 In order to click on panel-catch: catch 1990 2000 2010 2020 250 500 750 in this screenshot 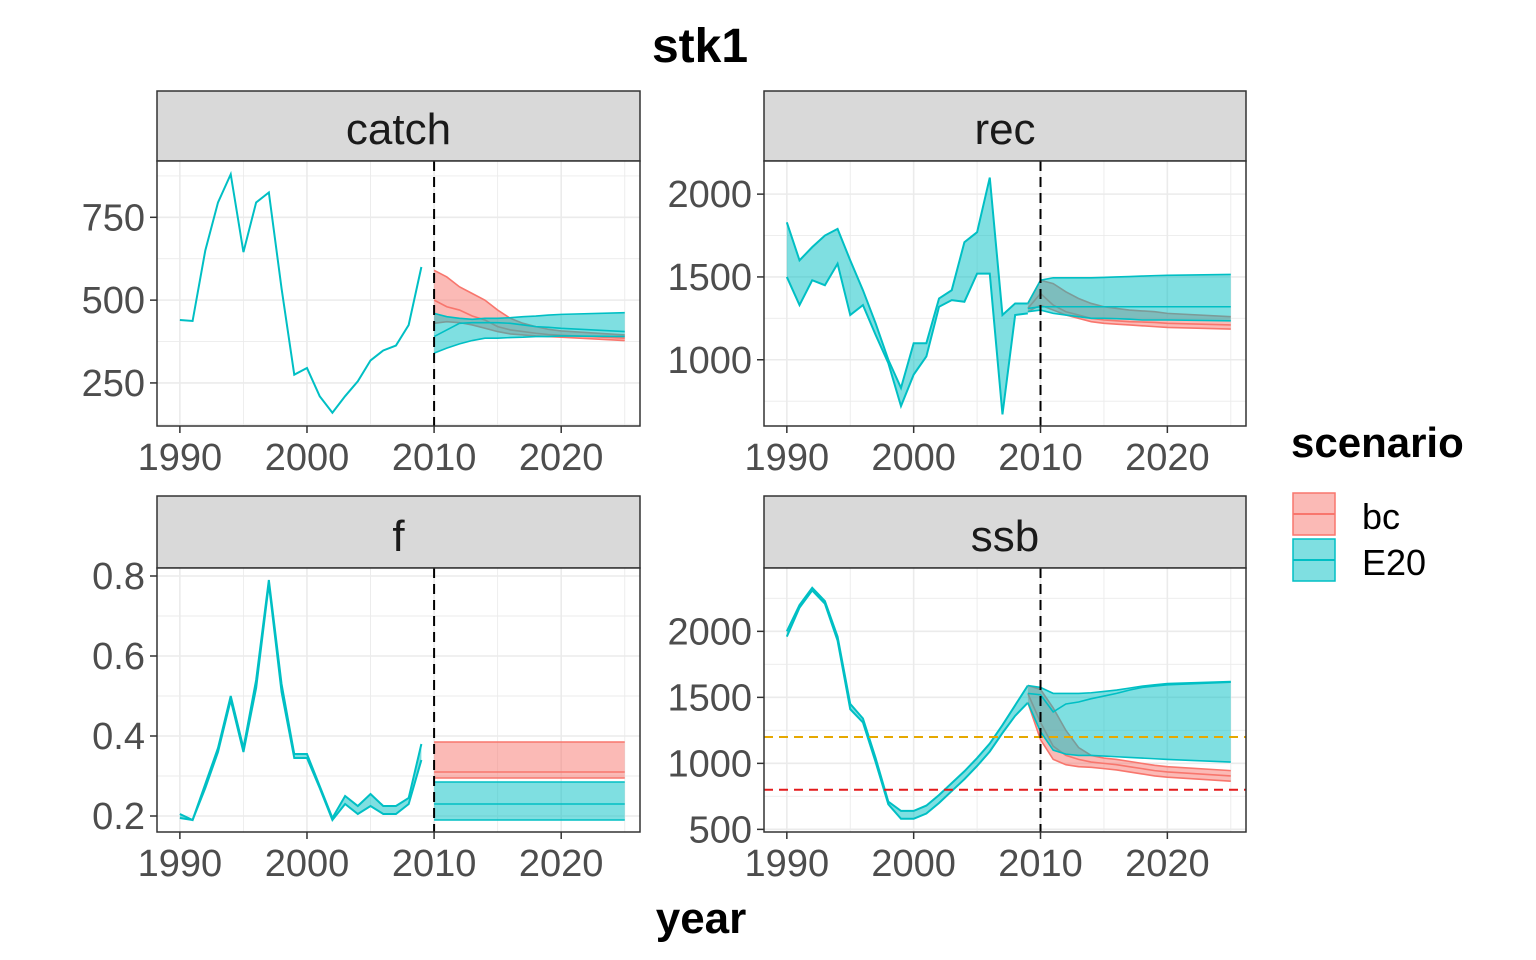, I will do `click(361, 284)`.